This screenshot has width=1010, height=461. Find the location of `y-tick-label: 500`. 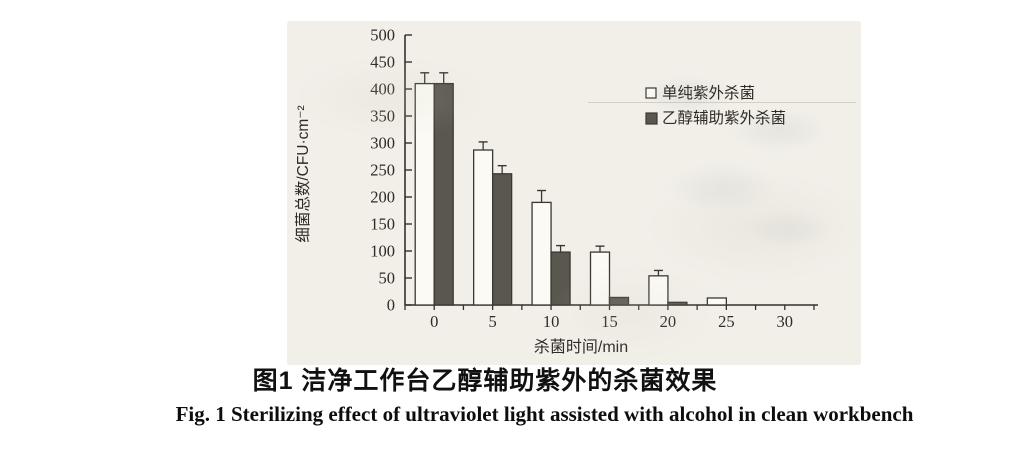

y-tick-label: 500 is located at coordinates (382, 35).